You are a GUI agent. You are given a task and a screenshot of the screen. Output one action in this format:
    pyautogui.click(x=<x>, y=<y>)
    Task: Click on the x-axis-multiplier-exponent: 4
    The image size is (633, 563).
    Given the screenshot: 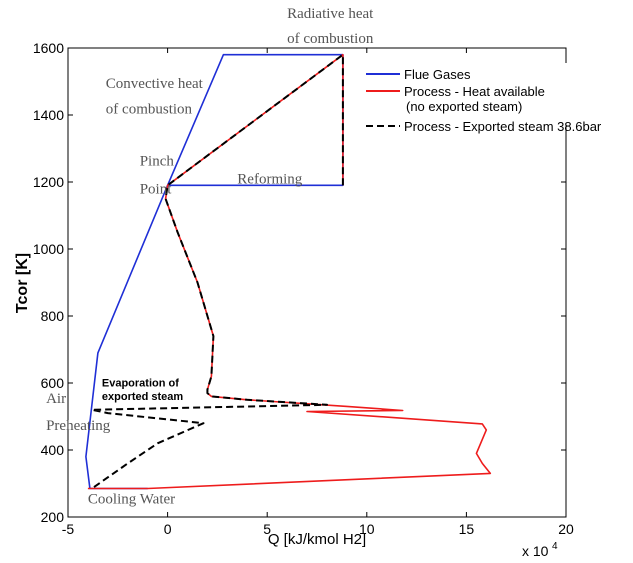 What is the action you would take?
    pyautogui.click(x=555, y=546)
    